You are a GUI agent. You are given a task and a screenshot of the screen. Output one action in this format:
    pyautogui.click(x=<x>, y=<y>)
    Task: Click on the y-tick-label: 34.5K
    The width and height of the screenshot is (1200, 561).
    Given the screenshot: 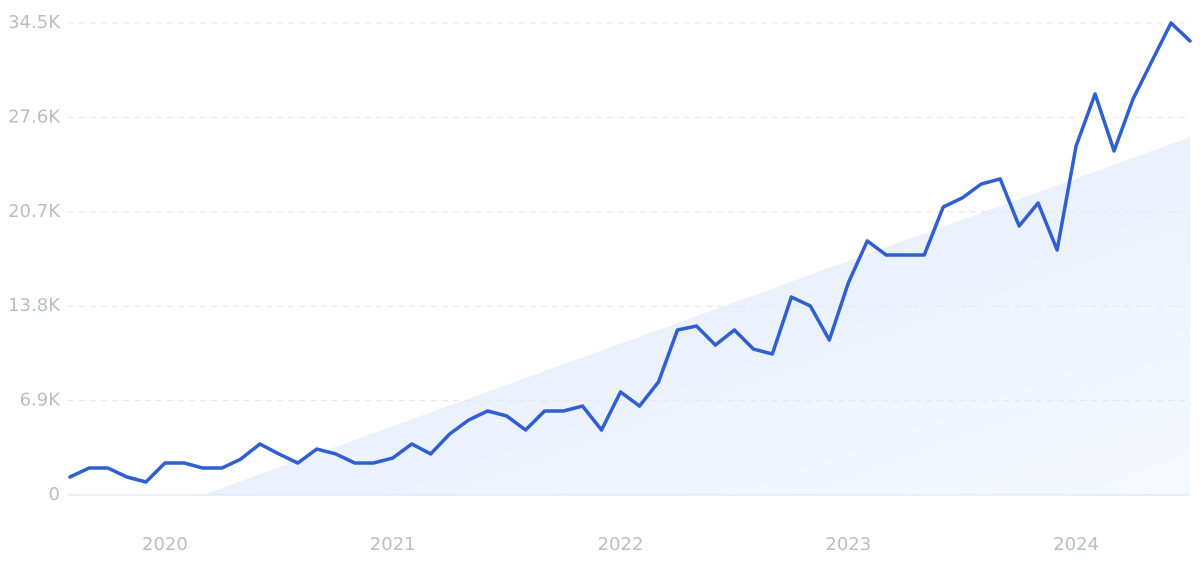 What is the action you would take?
    pyautogui.click(x=34, y=22)
    